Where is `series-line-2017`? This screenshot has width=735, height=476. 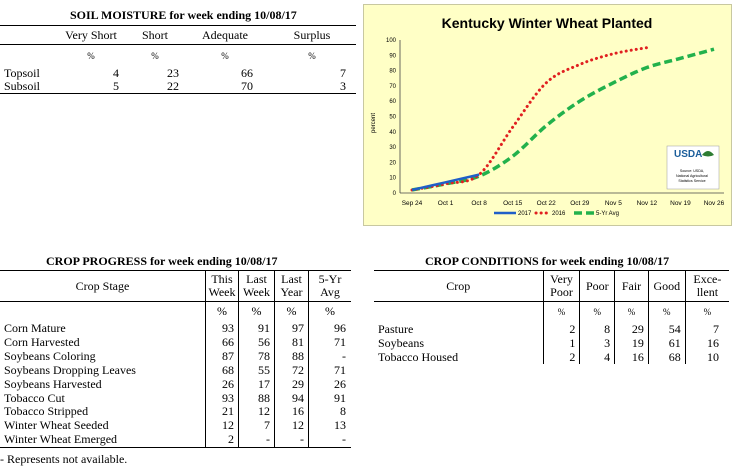
series-line-2017 is located at coordinates (445, 182).